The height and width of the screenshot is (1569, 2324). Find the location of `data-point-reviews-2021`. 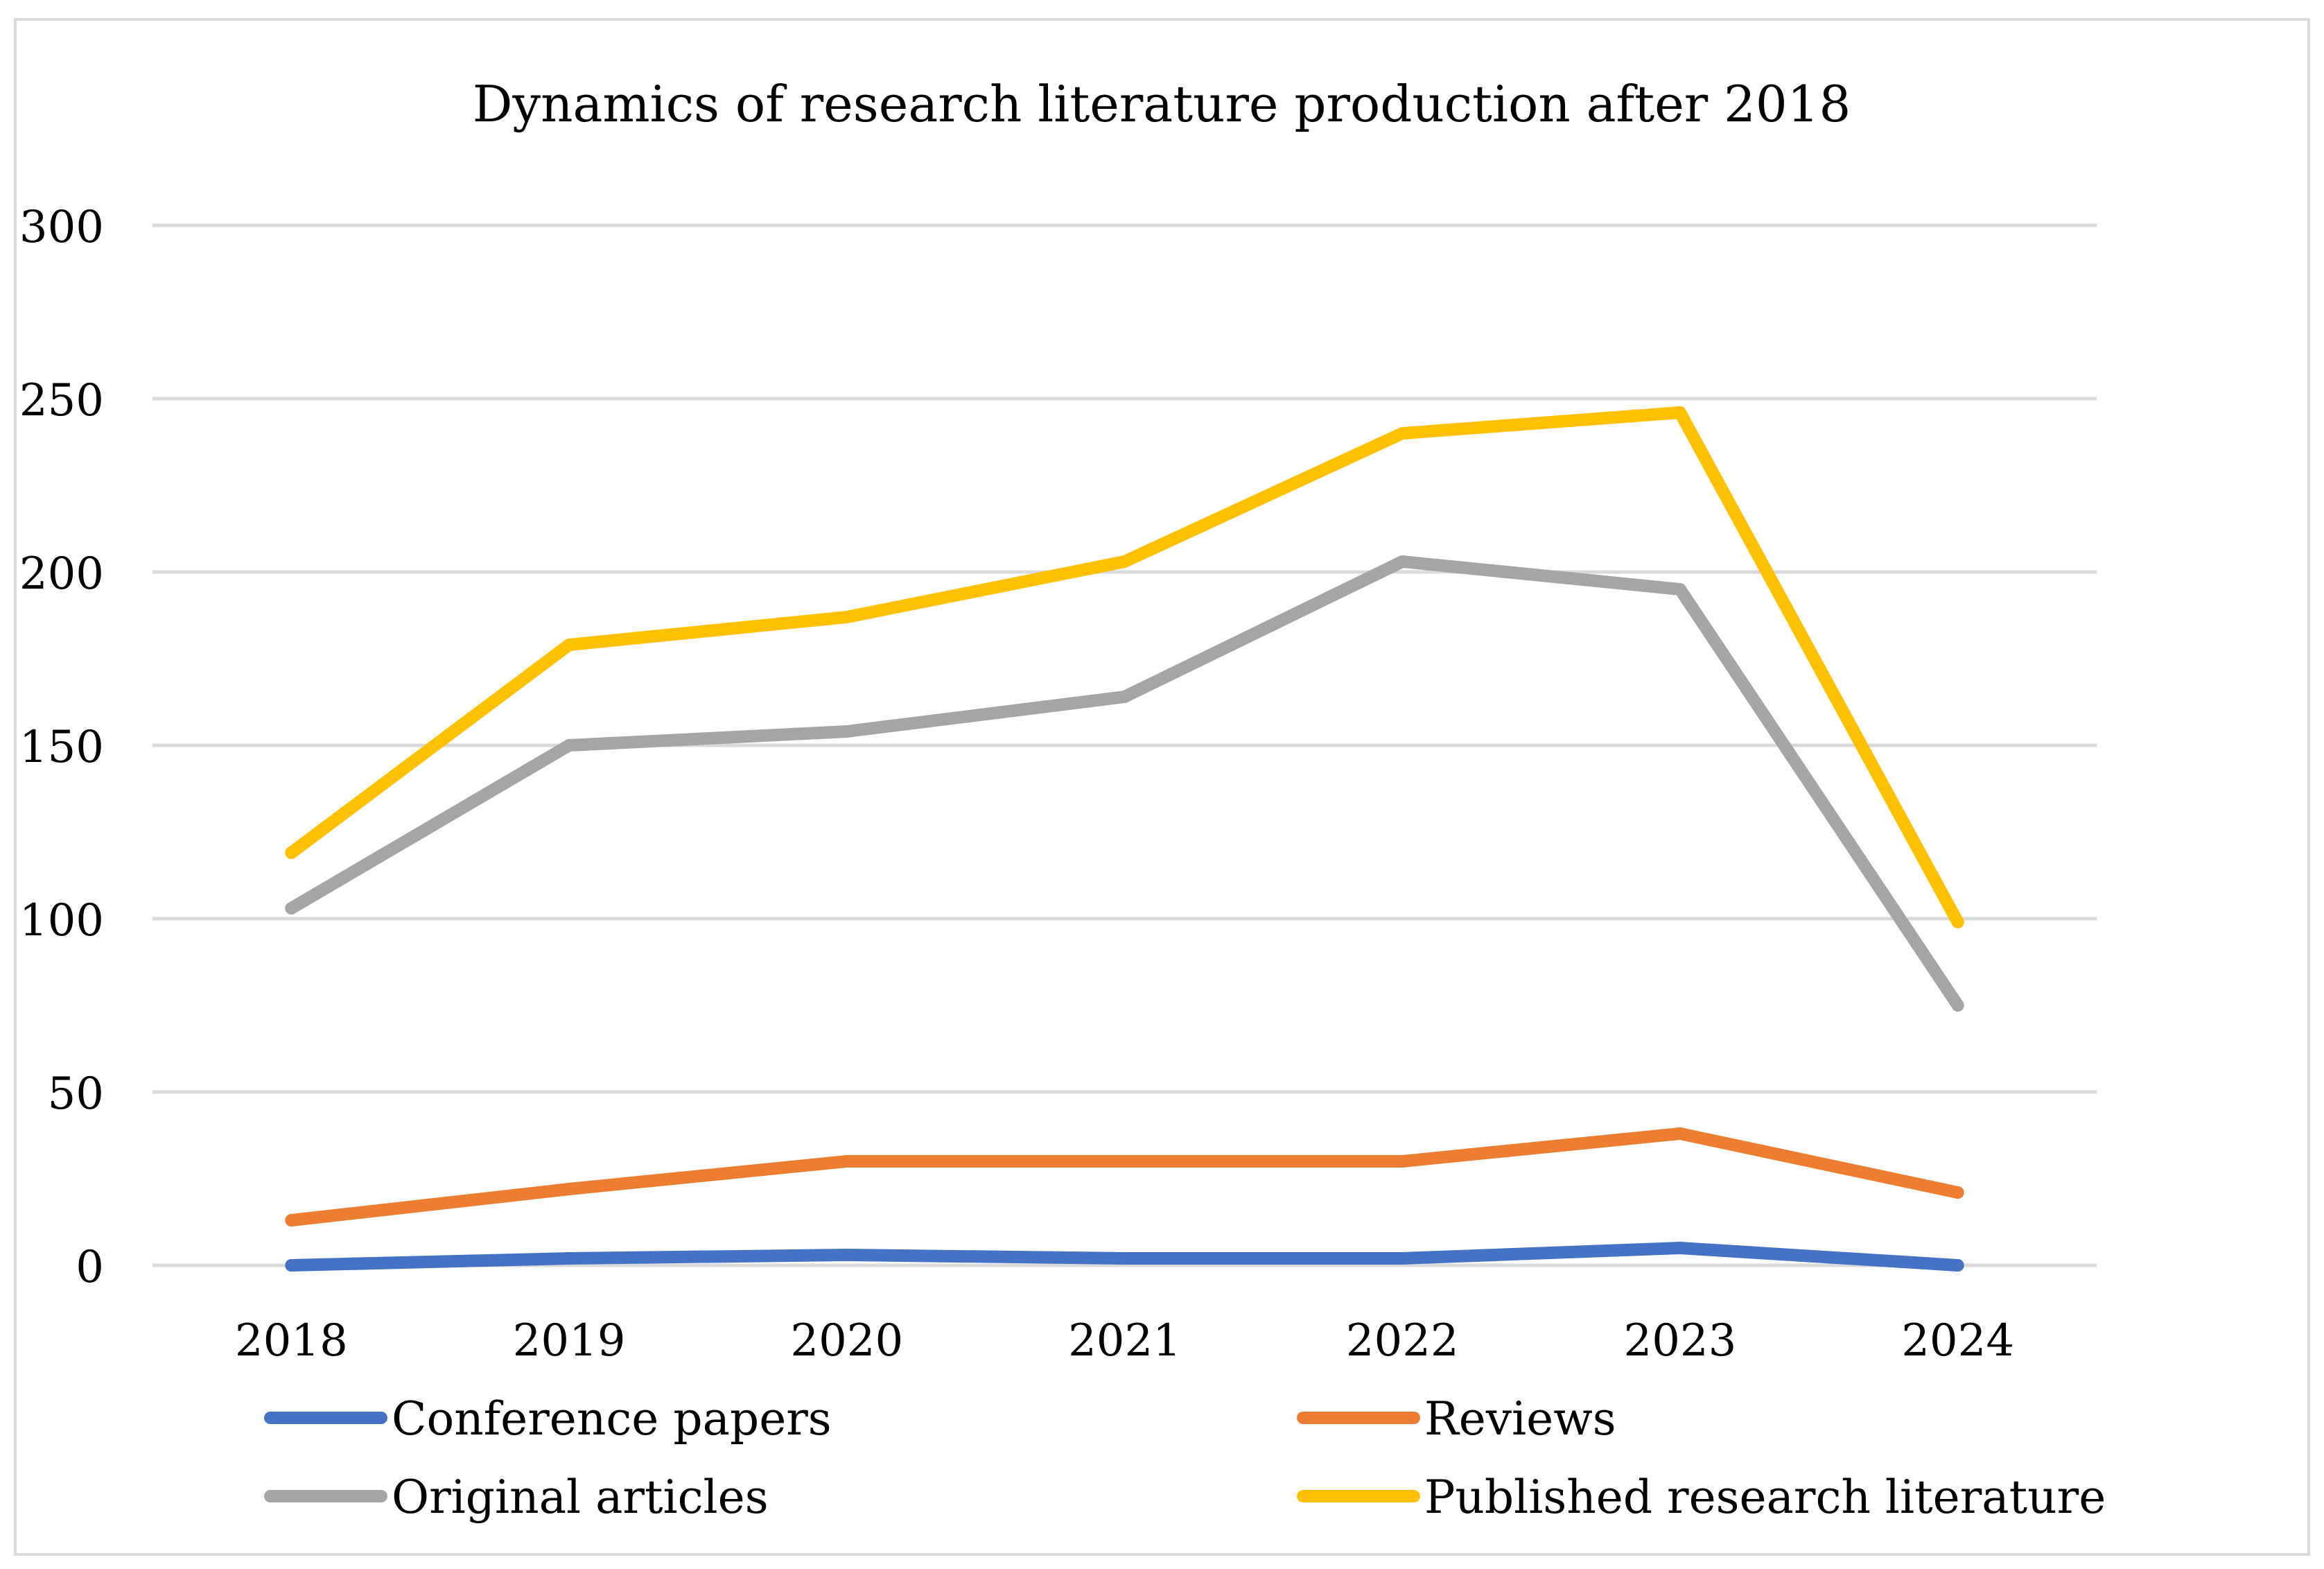

data-point-reviews-2021 is located at coordinates (1124, 1161).